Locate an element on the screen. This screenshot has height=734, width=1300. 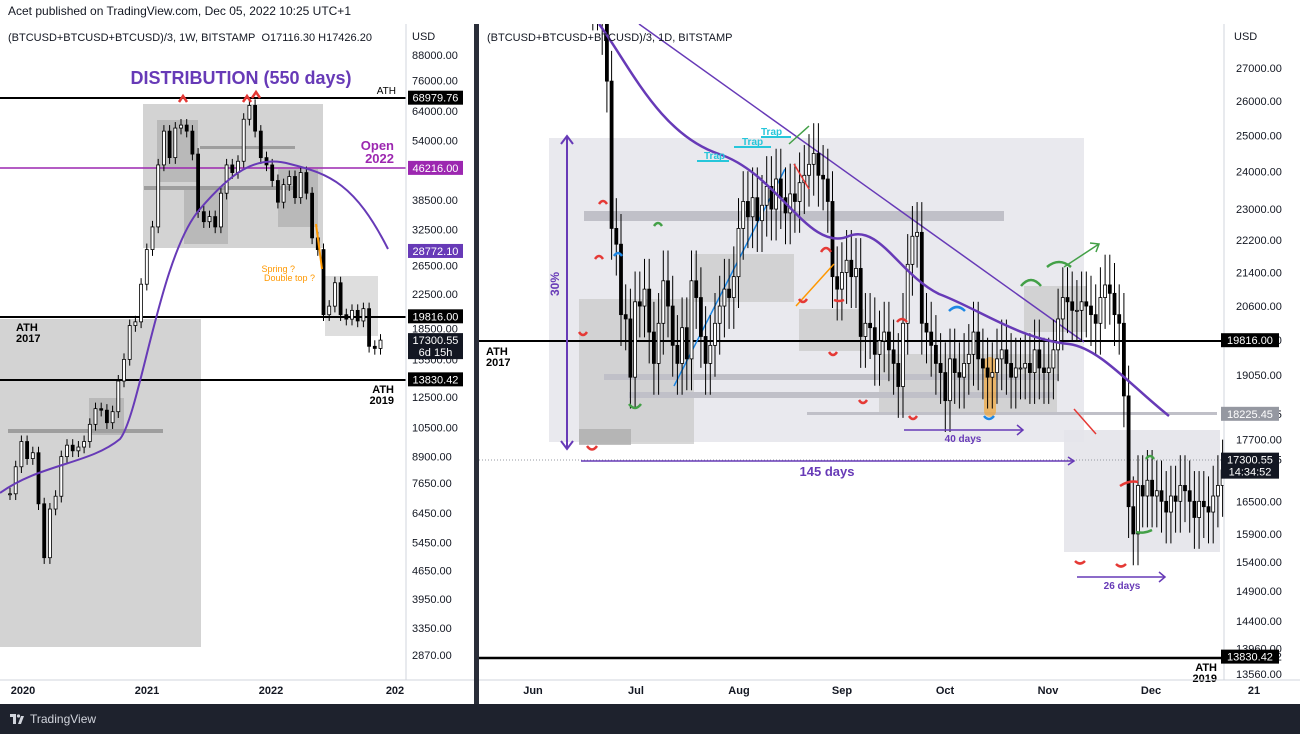
distribution-label: DISTRIBUTION (550 days) is located at coordinates (240, 78).